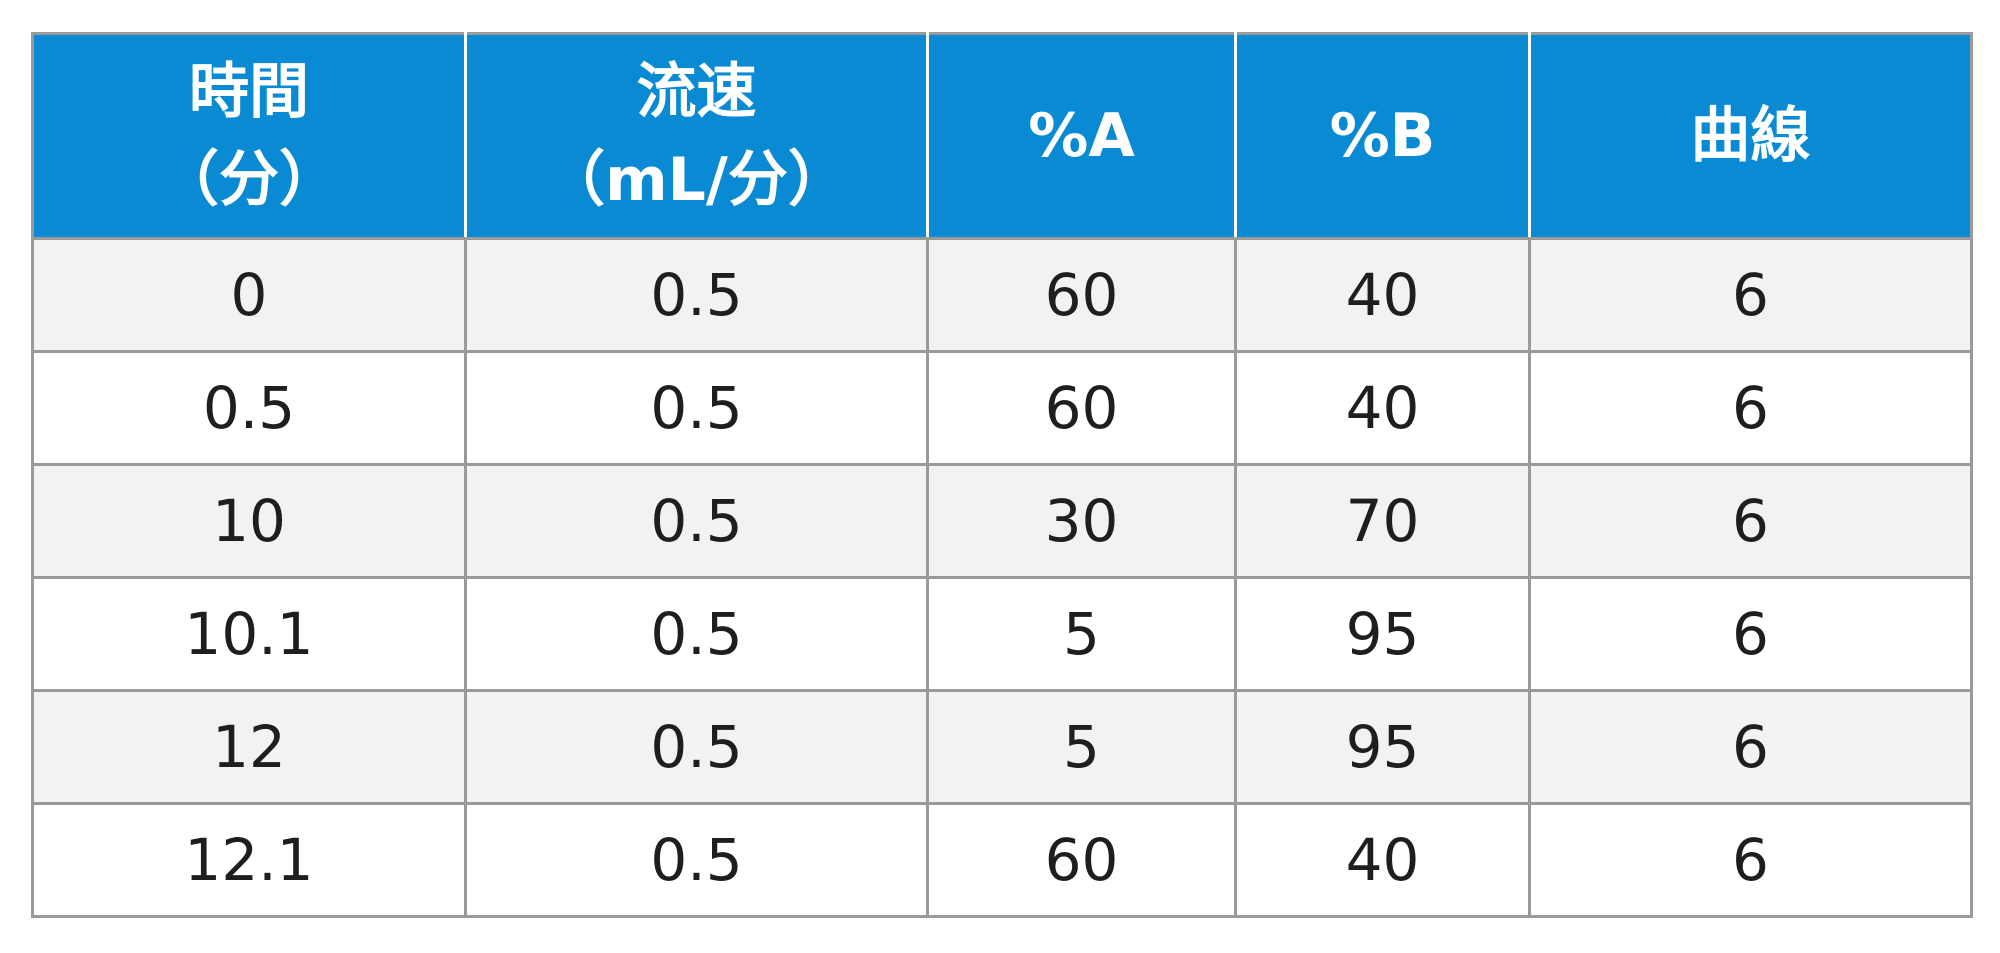 The height and width of the screenshot is (953, 2000). I want to click on table-row: 12.1 0.5 60 40 6, so click(1002, 860).